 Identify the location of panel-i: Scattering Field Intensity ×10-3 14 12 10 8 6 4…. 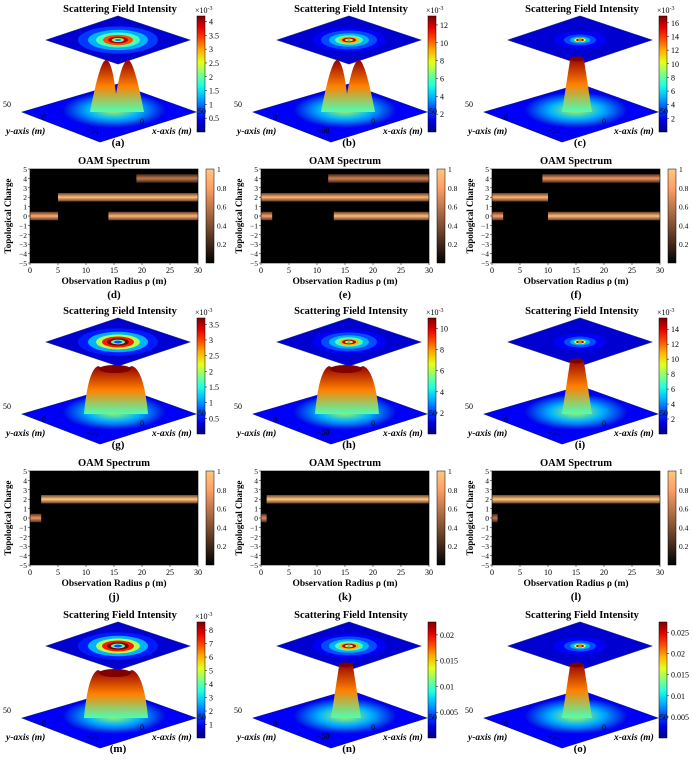
(572, 378).